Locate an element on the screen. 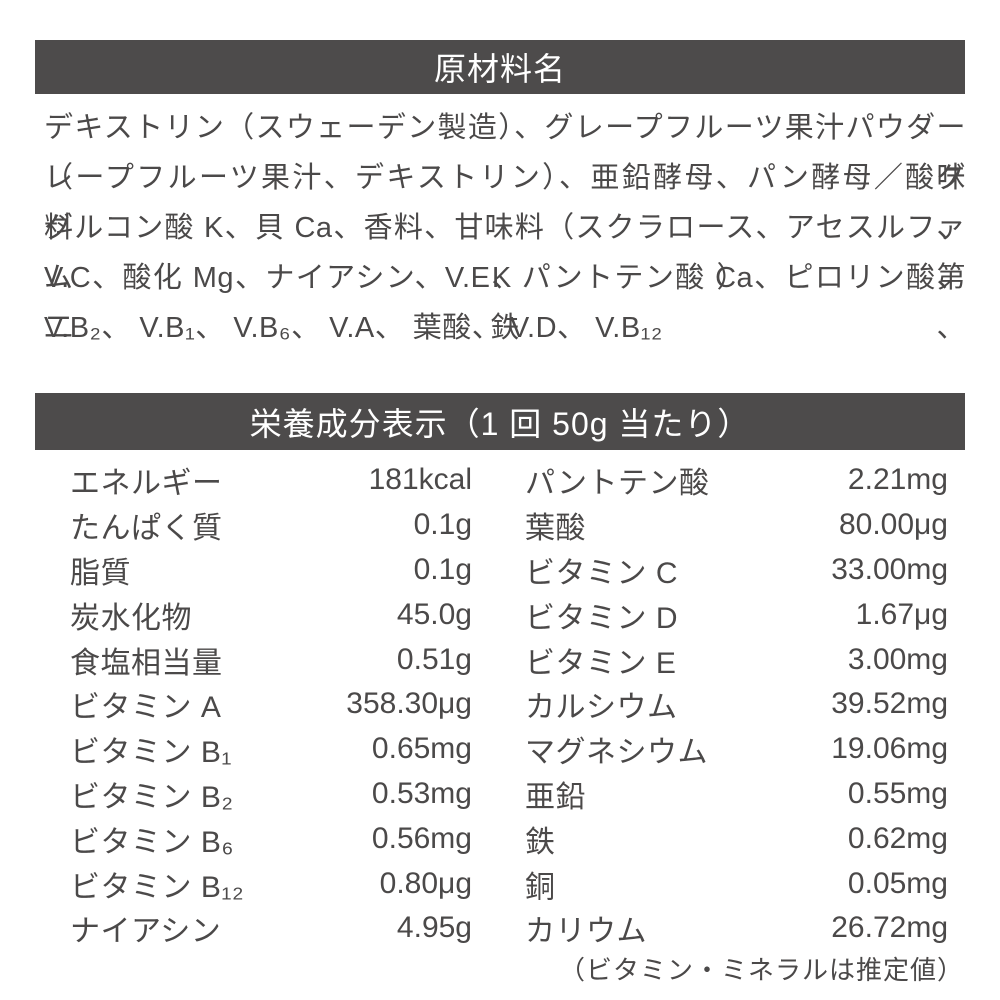  nutrition-row: たんぱく質 0.1g is located at coordinates (271, 525).